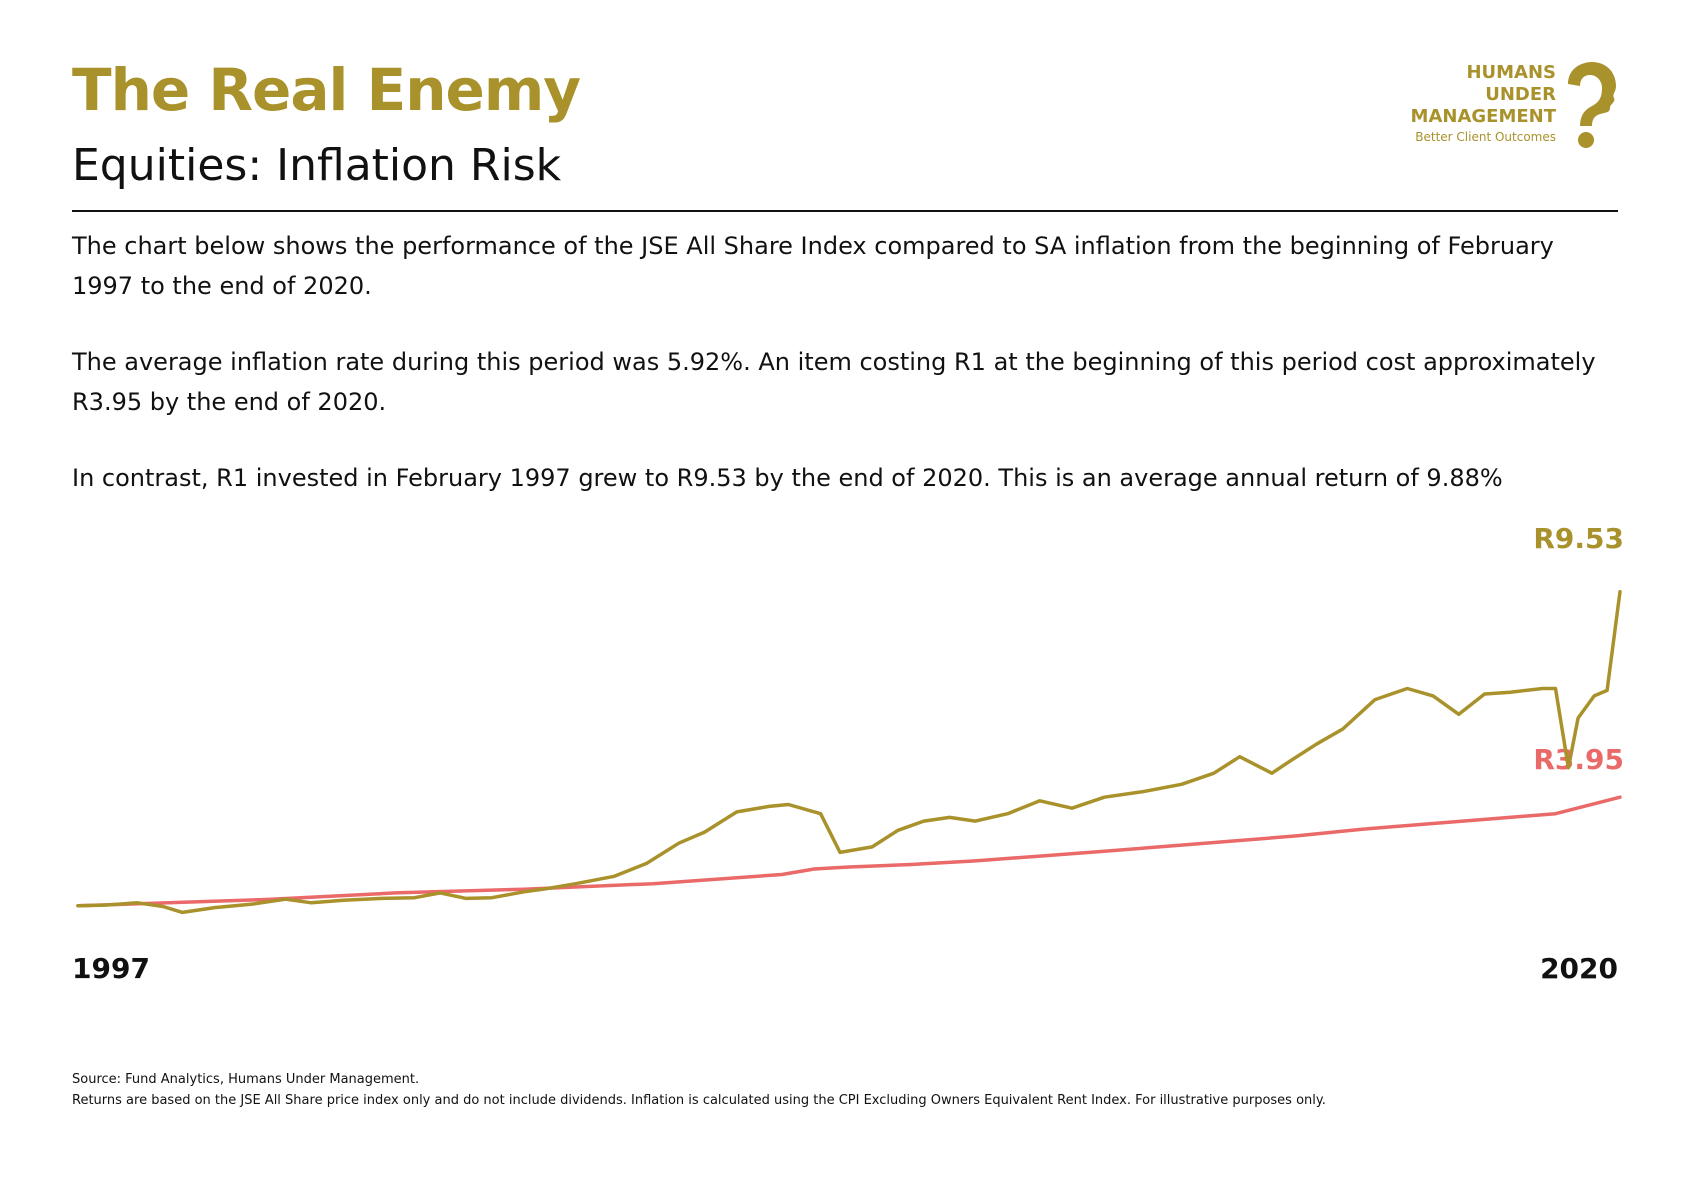 The image size is (1684, 1190). I want to click on page-title: The Real Enemy, so click(326, 90).